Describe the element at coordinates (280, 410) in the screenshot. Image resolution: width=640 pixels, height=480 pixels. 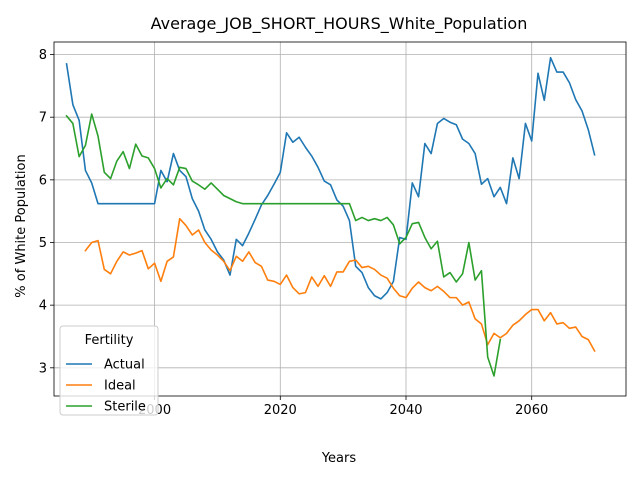
I see `x-tick-label: 2020` at that location.